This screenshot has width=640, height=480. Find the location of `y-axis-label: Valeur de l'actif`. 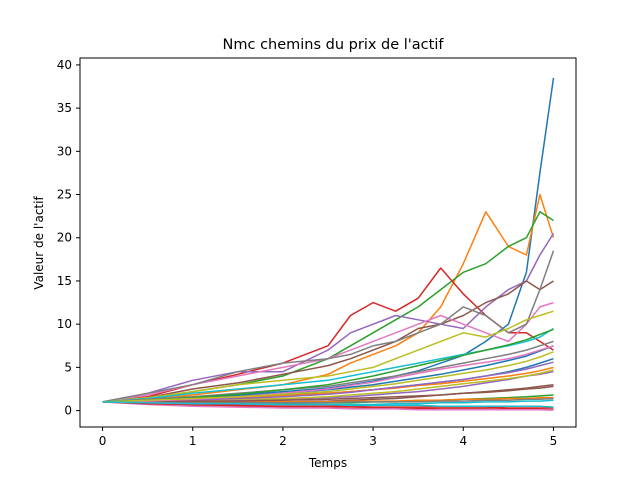

y-axis-label: Valeur de l'actif is located at coordinates (39, 243).